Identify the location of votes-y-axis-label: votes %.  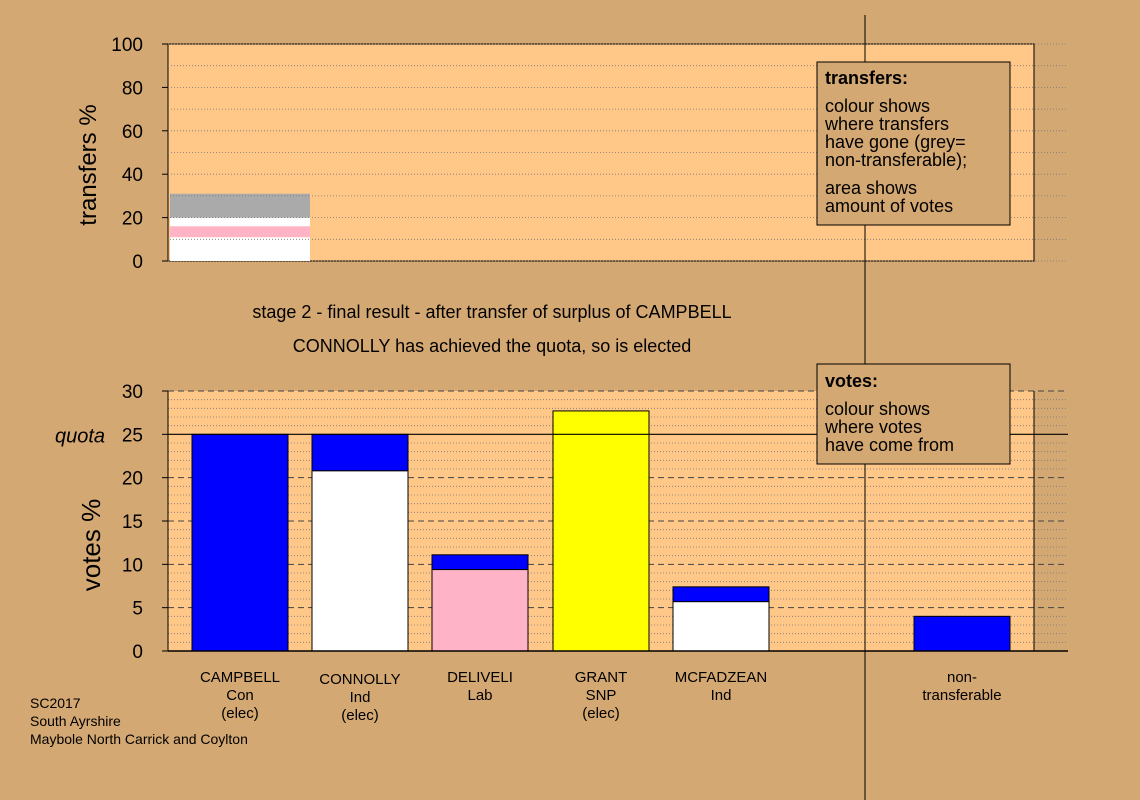
(91, 545).